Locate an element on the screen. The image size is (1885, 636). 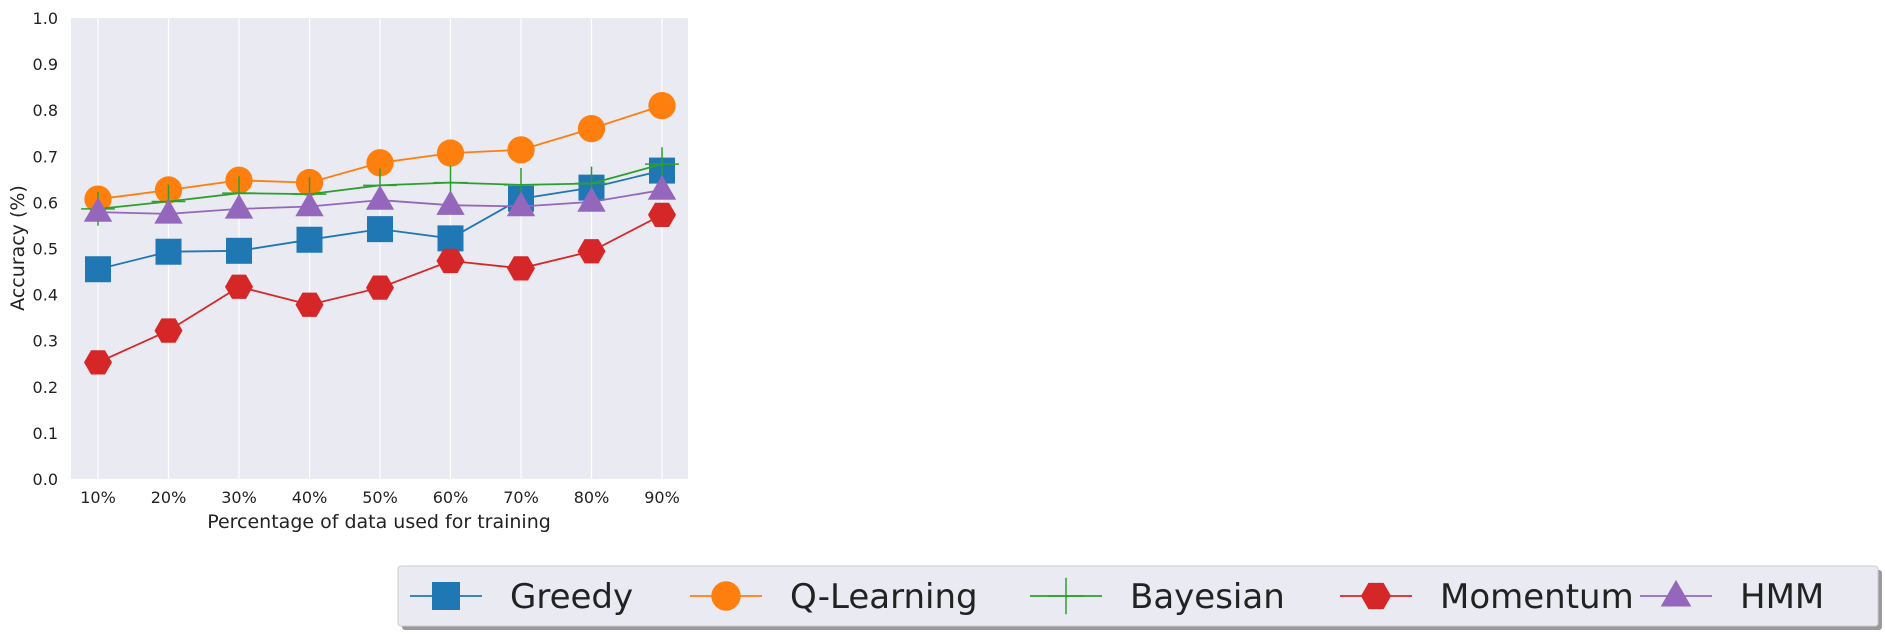
legend: Greedy Q-Learning Bayesian Momentum HMM is located at coordinates (1139, 597).